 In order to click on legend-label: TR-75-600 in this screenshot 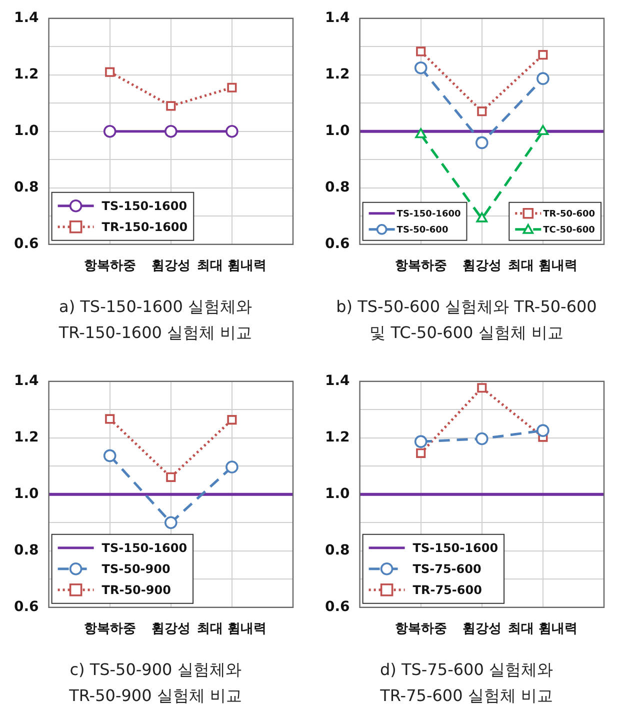, I will do `click(447, 590)`.